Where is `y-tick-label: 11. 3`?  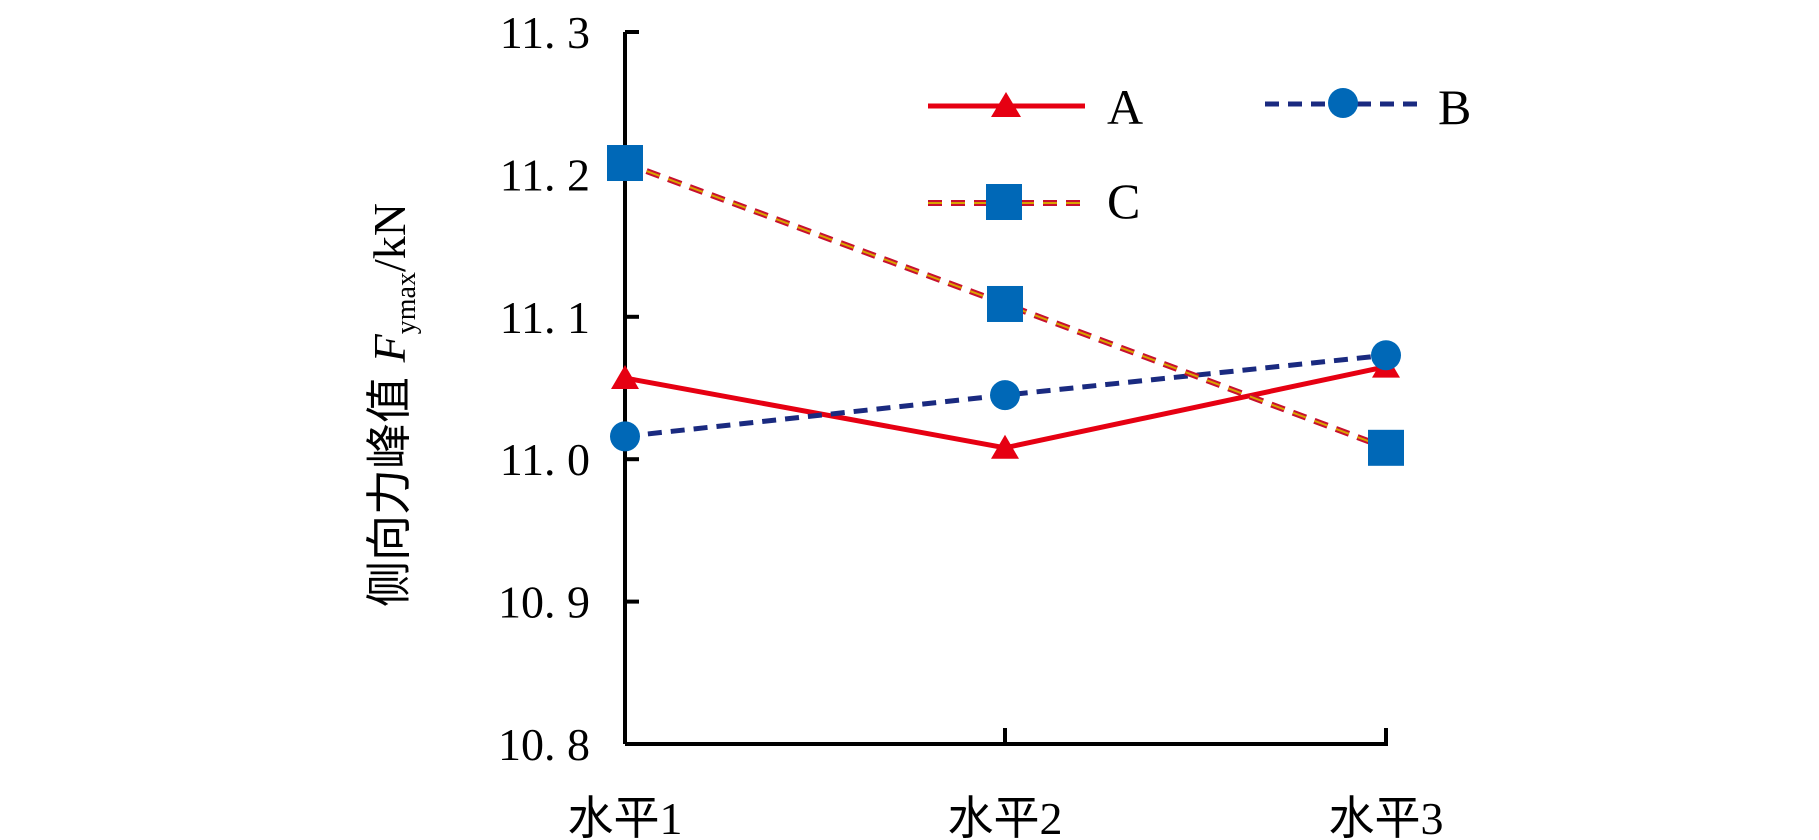 y-tick-label: 11. 3 is located at coordinates (545, 32).